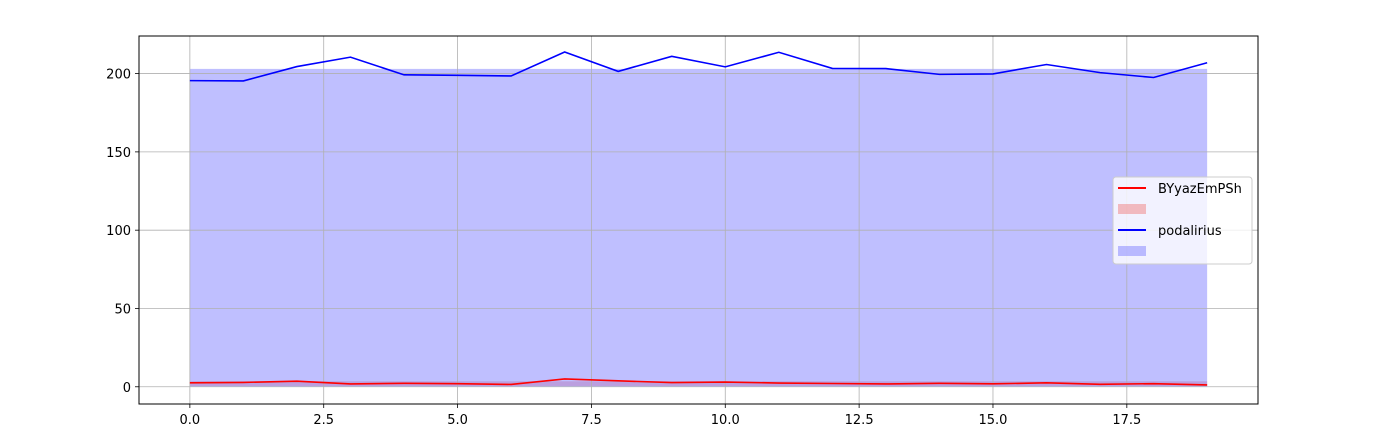 The width and height of the screenshot is (1392, 447). What do you see at coordinates (127, 388) in the screenshot?
I see `y-tick-label: 0` at bounding box center [127, 388].